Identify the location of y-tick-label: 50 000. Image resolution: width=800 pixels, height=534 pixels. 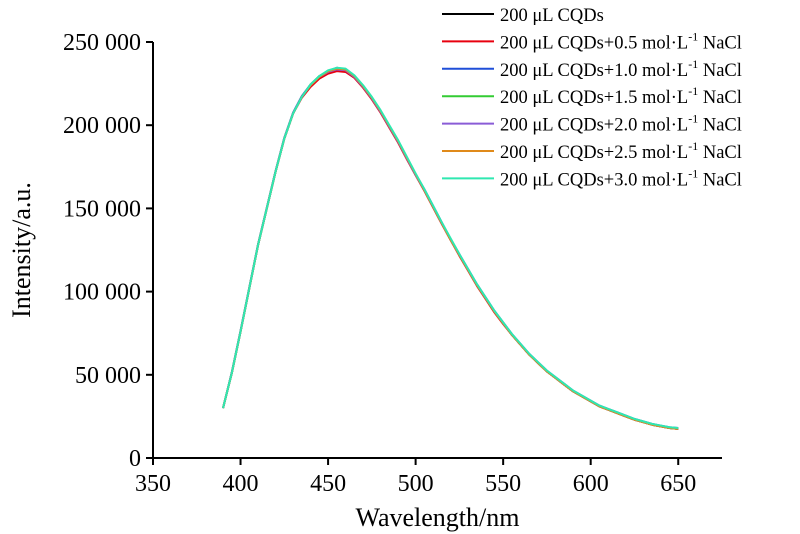
(108, 376).